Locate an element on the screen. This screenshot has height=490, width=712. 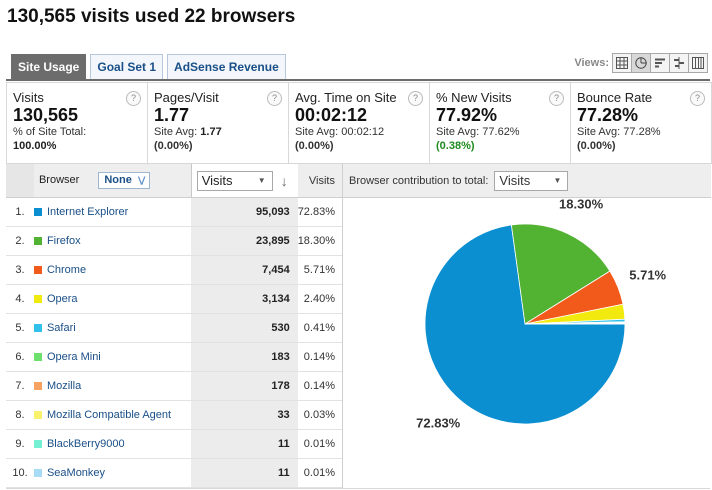
views-label: Views: is located at coordinates (591, 63).